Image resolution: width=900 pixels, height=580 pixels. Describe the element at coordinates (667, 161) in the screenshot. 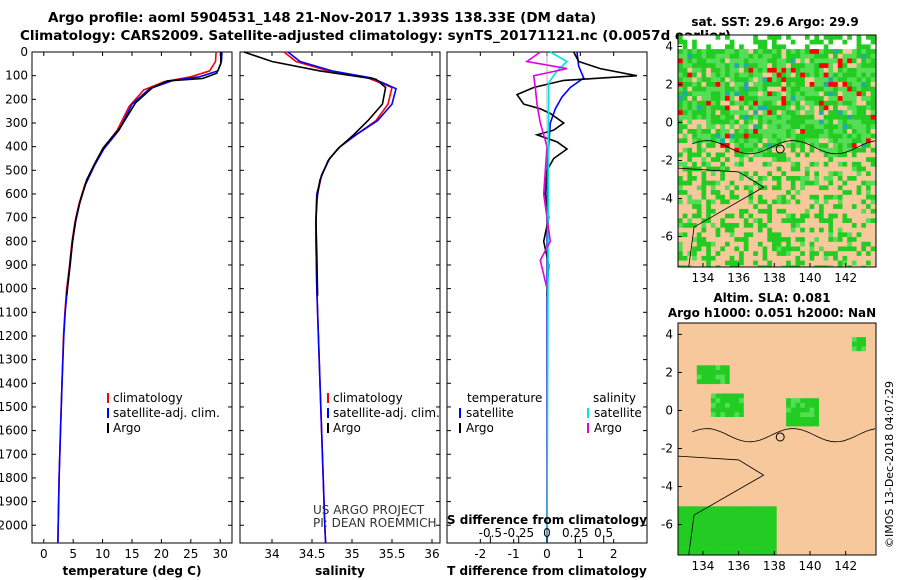

I see `sst_map-ytick-label: -2` at that location.